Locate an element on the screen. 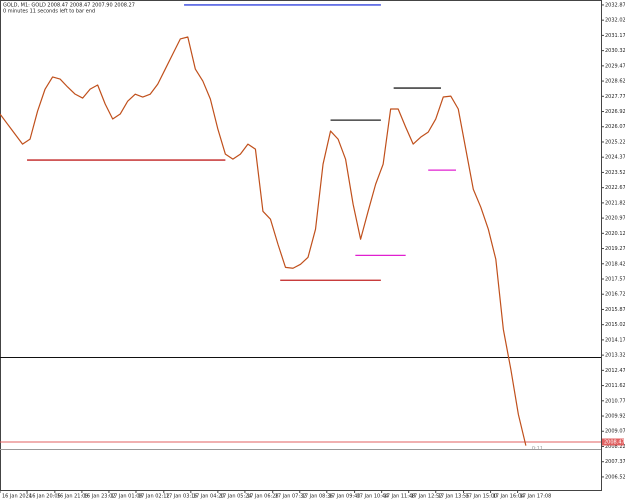  price-box-label: 2008.47 is located at coordinates (614, 442).